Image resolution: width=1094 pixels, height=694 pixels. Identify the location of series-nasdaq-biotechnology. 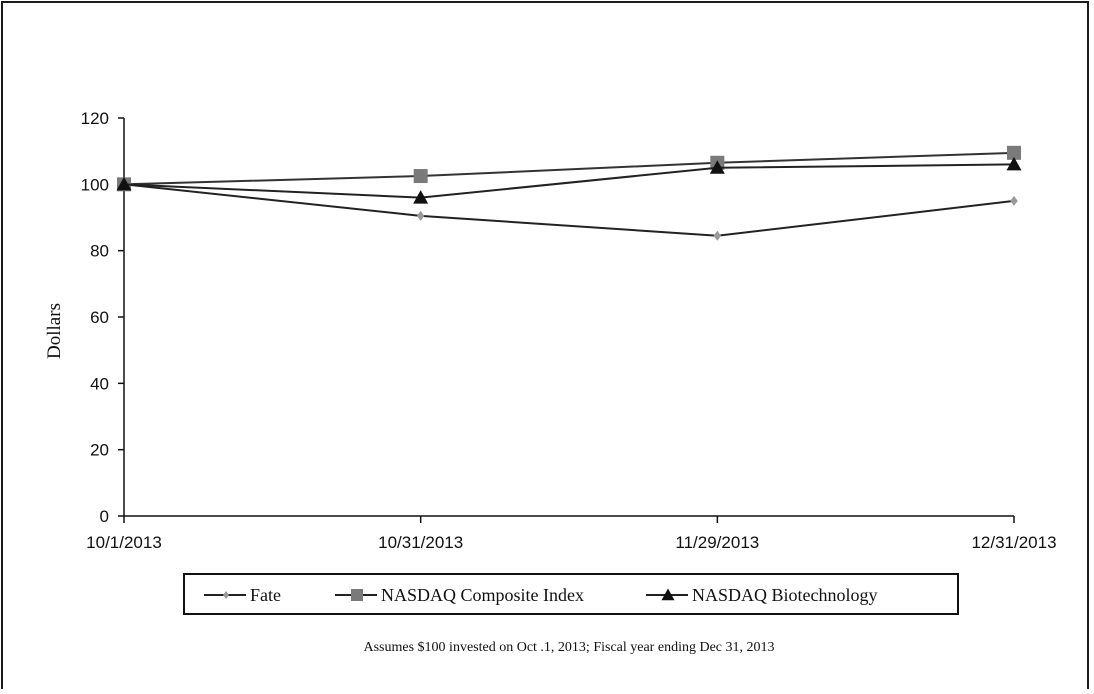
(569, 180).